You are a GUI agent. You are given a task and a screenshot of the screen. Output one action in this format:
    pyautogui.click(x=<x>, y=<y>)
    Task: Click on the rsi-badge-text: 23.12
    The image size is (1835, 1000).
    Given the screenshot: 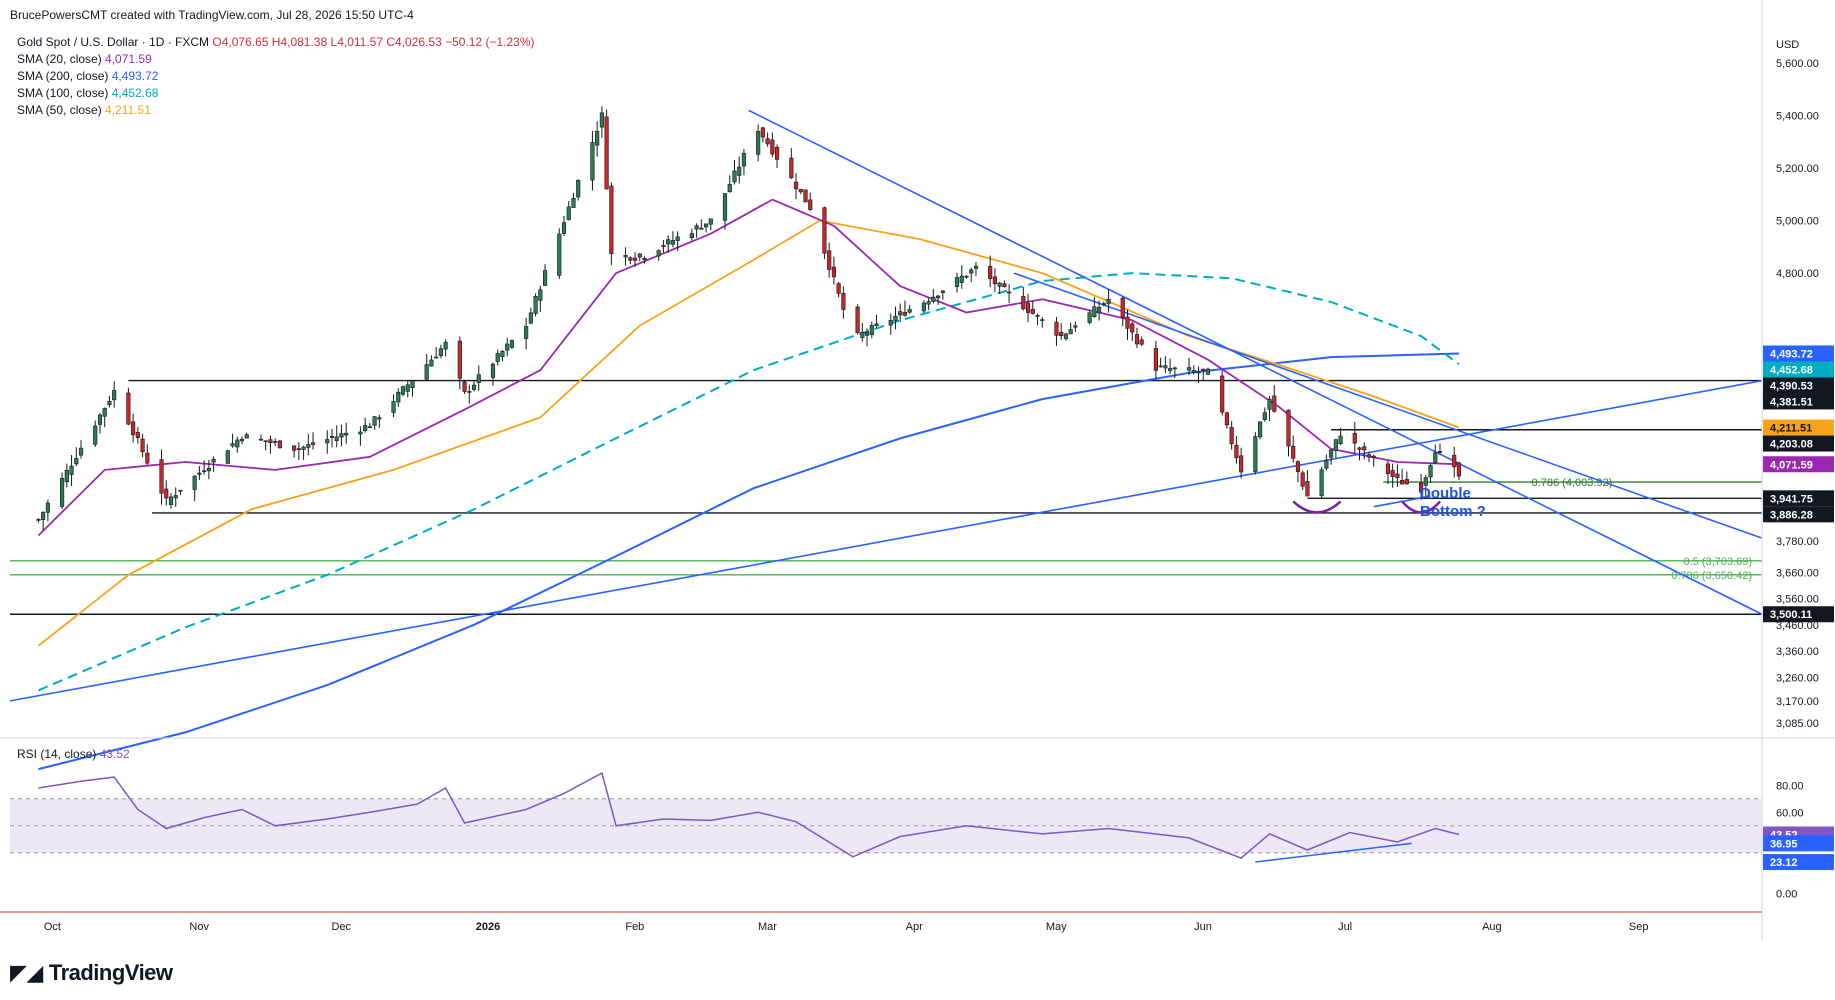 What is the action you would take?
    pyautogui.click(x=1784, y=863)
    